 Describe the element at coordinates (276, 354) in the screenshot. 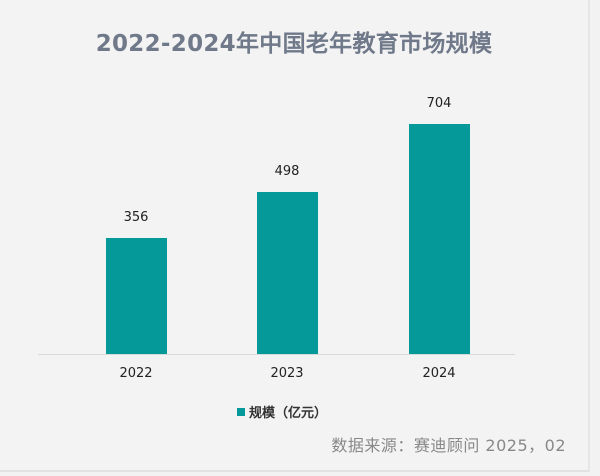

I see `x-axis-line` at that location.